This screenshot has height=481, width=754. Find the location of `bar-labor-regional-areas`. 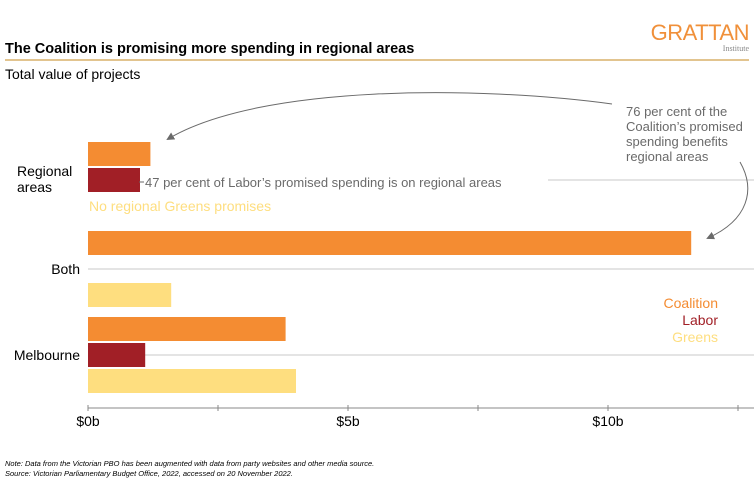

bar-labor-regional-areas is located at coordinates (114, 180).